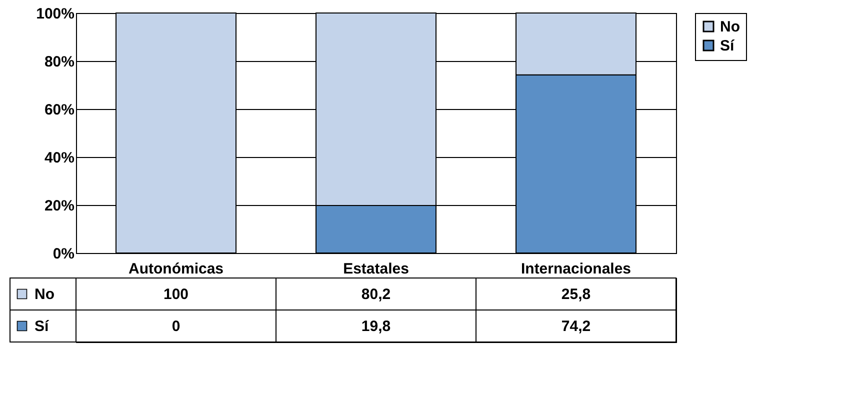 The height and width of the screenshot is (409, 859). What do you see at coordinates (55, 14) in the screenshot?
I see `y-tick-label: 100%` at bounding box center [55, 14].